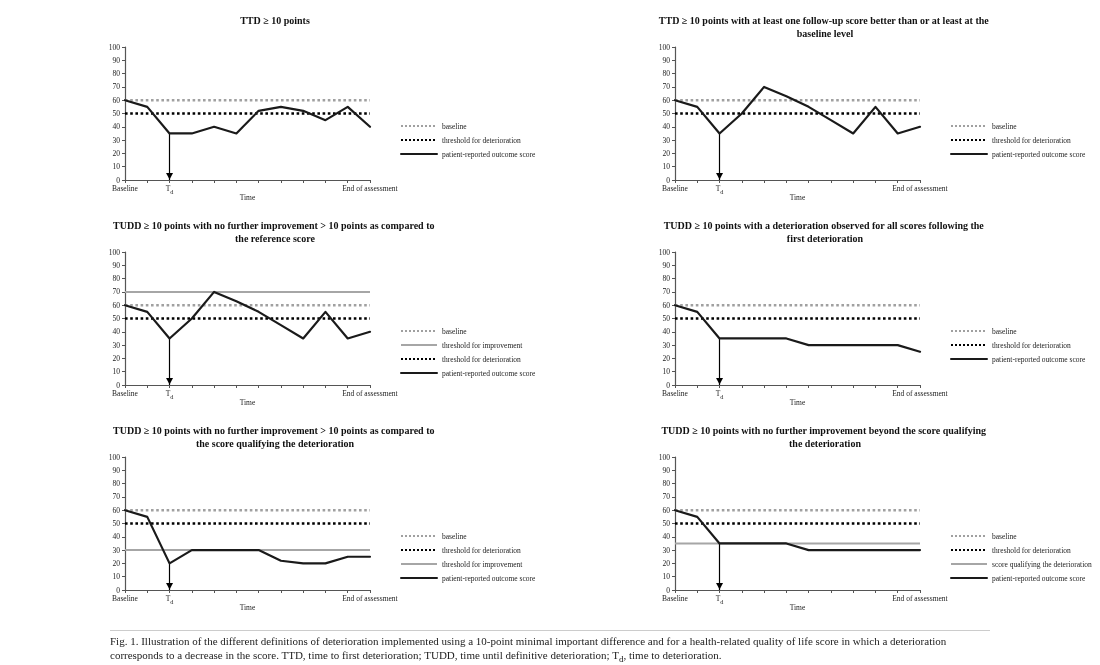 The width and height of the screenshot is (1100, 665). I want to click on chart-title: TUDD ≥ 10 points with a deterioration observed for all scores following the first deterioration, so click(825, 232).